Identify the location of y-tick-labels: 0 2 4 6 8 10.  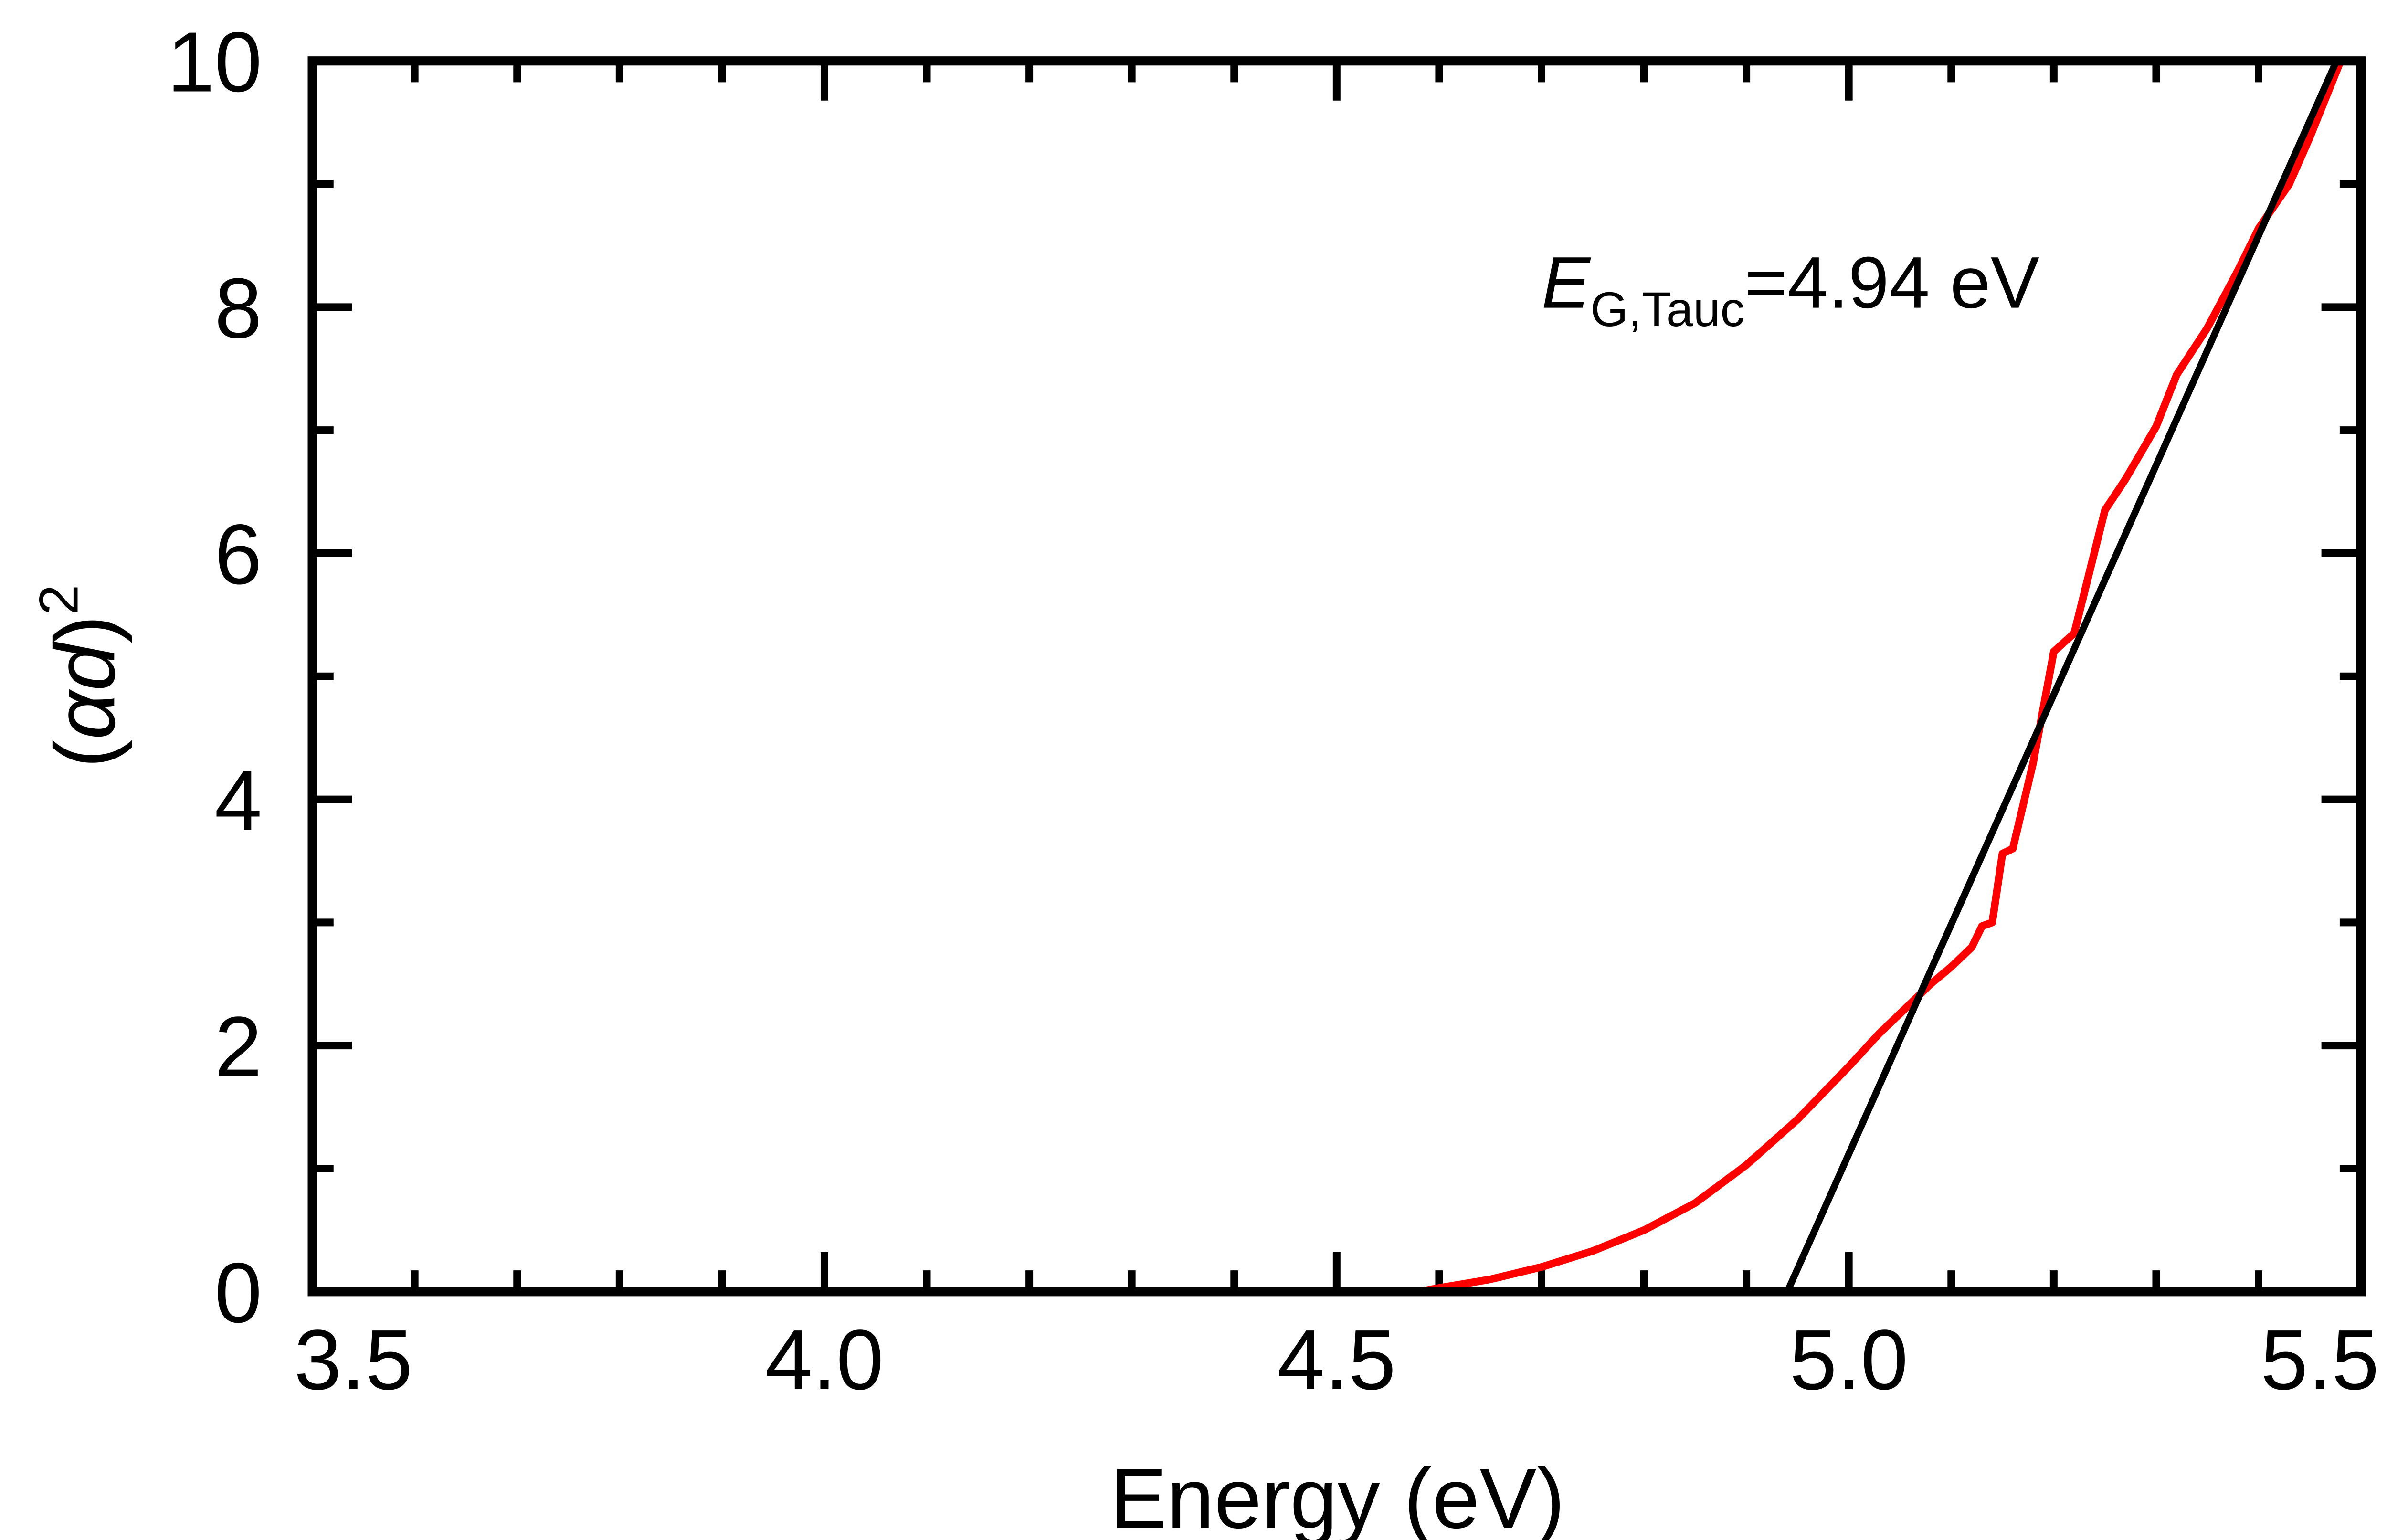
(214, 677).